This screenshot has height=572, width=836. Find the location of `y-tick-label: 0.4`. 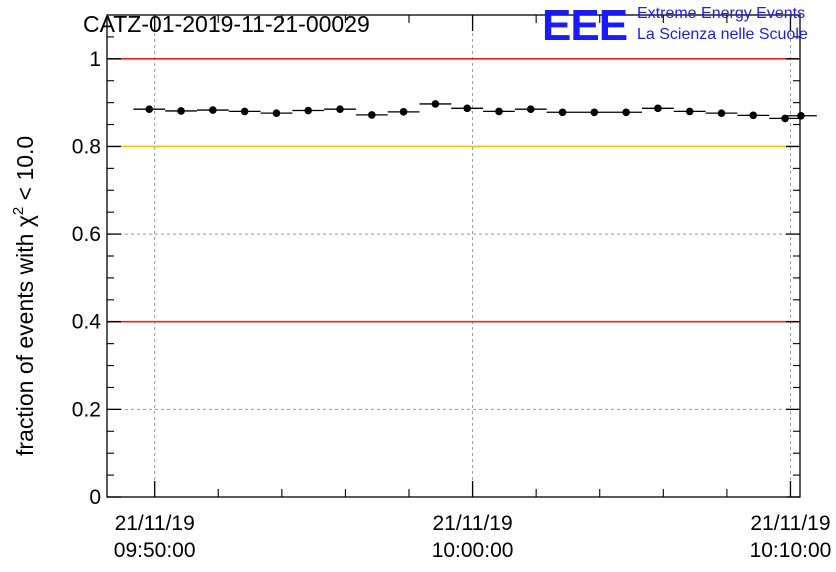

y-tick-label: 0.4 is located at coordinates (87, 322).